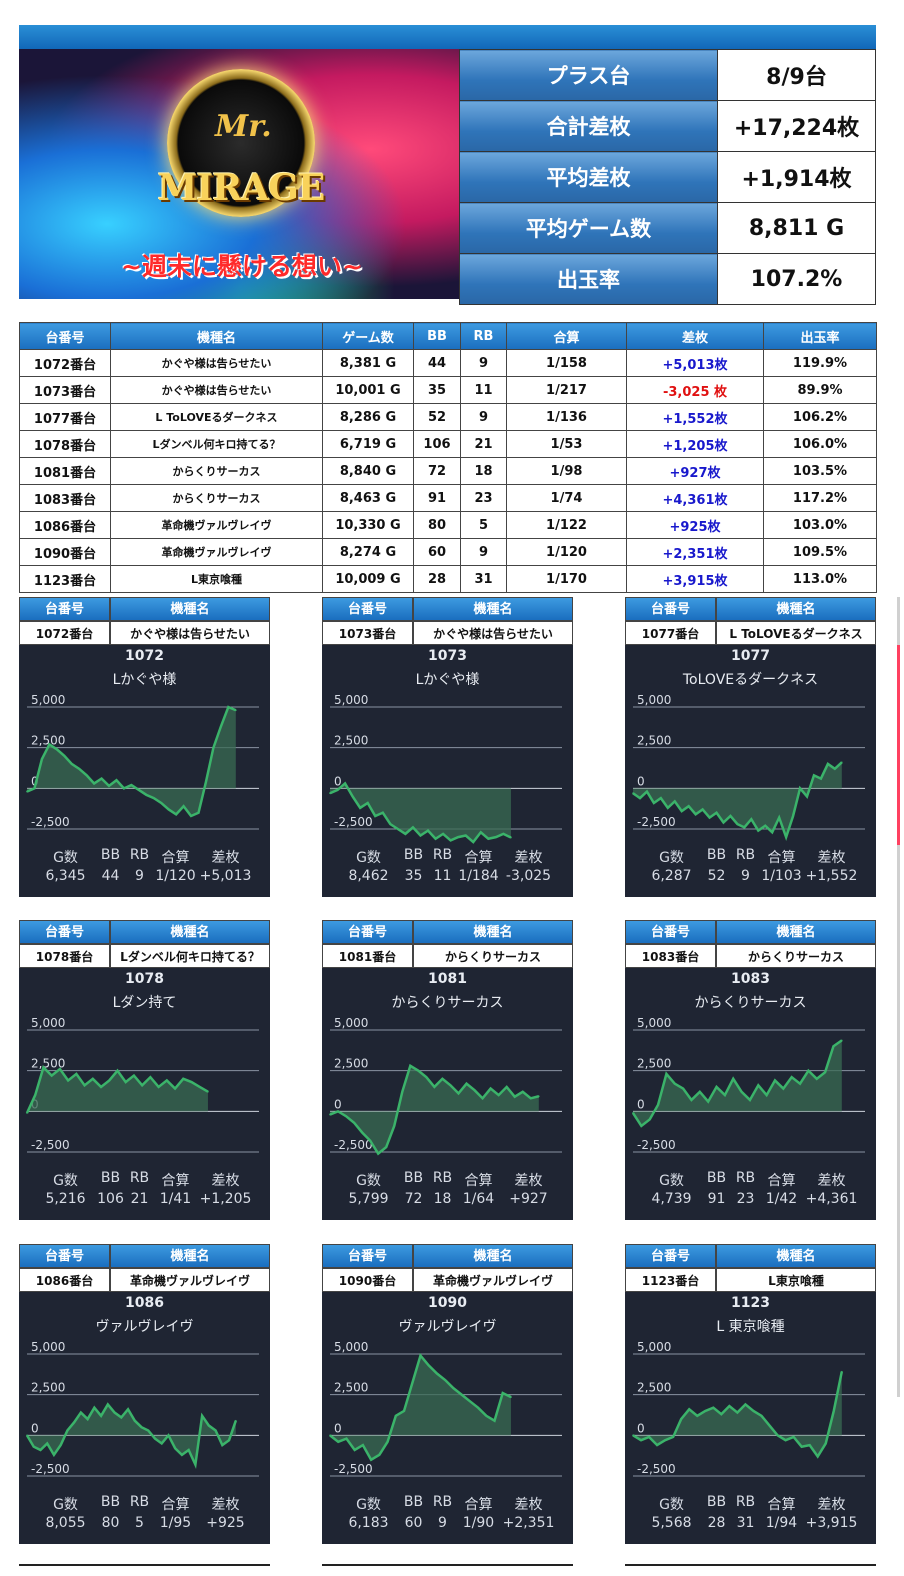 This screenshot has height=1576, width=904. What do you see at coordinates (144, 1180) in the screenshot?
I see `stats-header: G数 BB RB 合算 差枚` at bounding box center [144, 1180].